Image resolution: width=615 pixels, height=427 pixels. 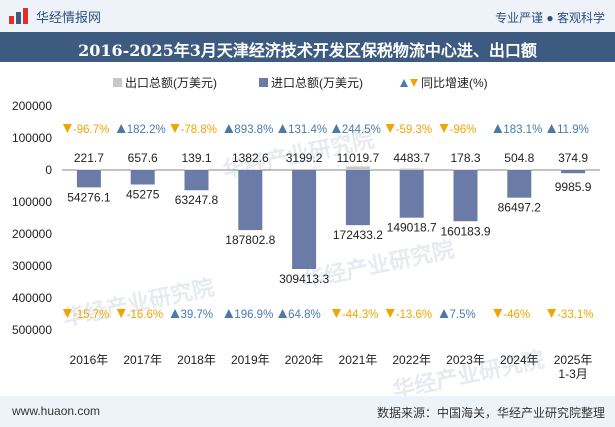 What do you see at coordinates (360, 315) in the screenshot?
I see `import-growth-label: -44.3%` at bounding box center [360, 315].